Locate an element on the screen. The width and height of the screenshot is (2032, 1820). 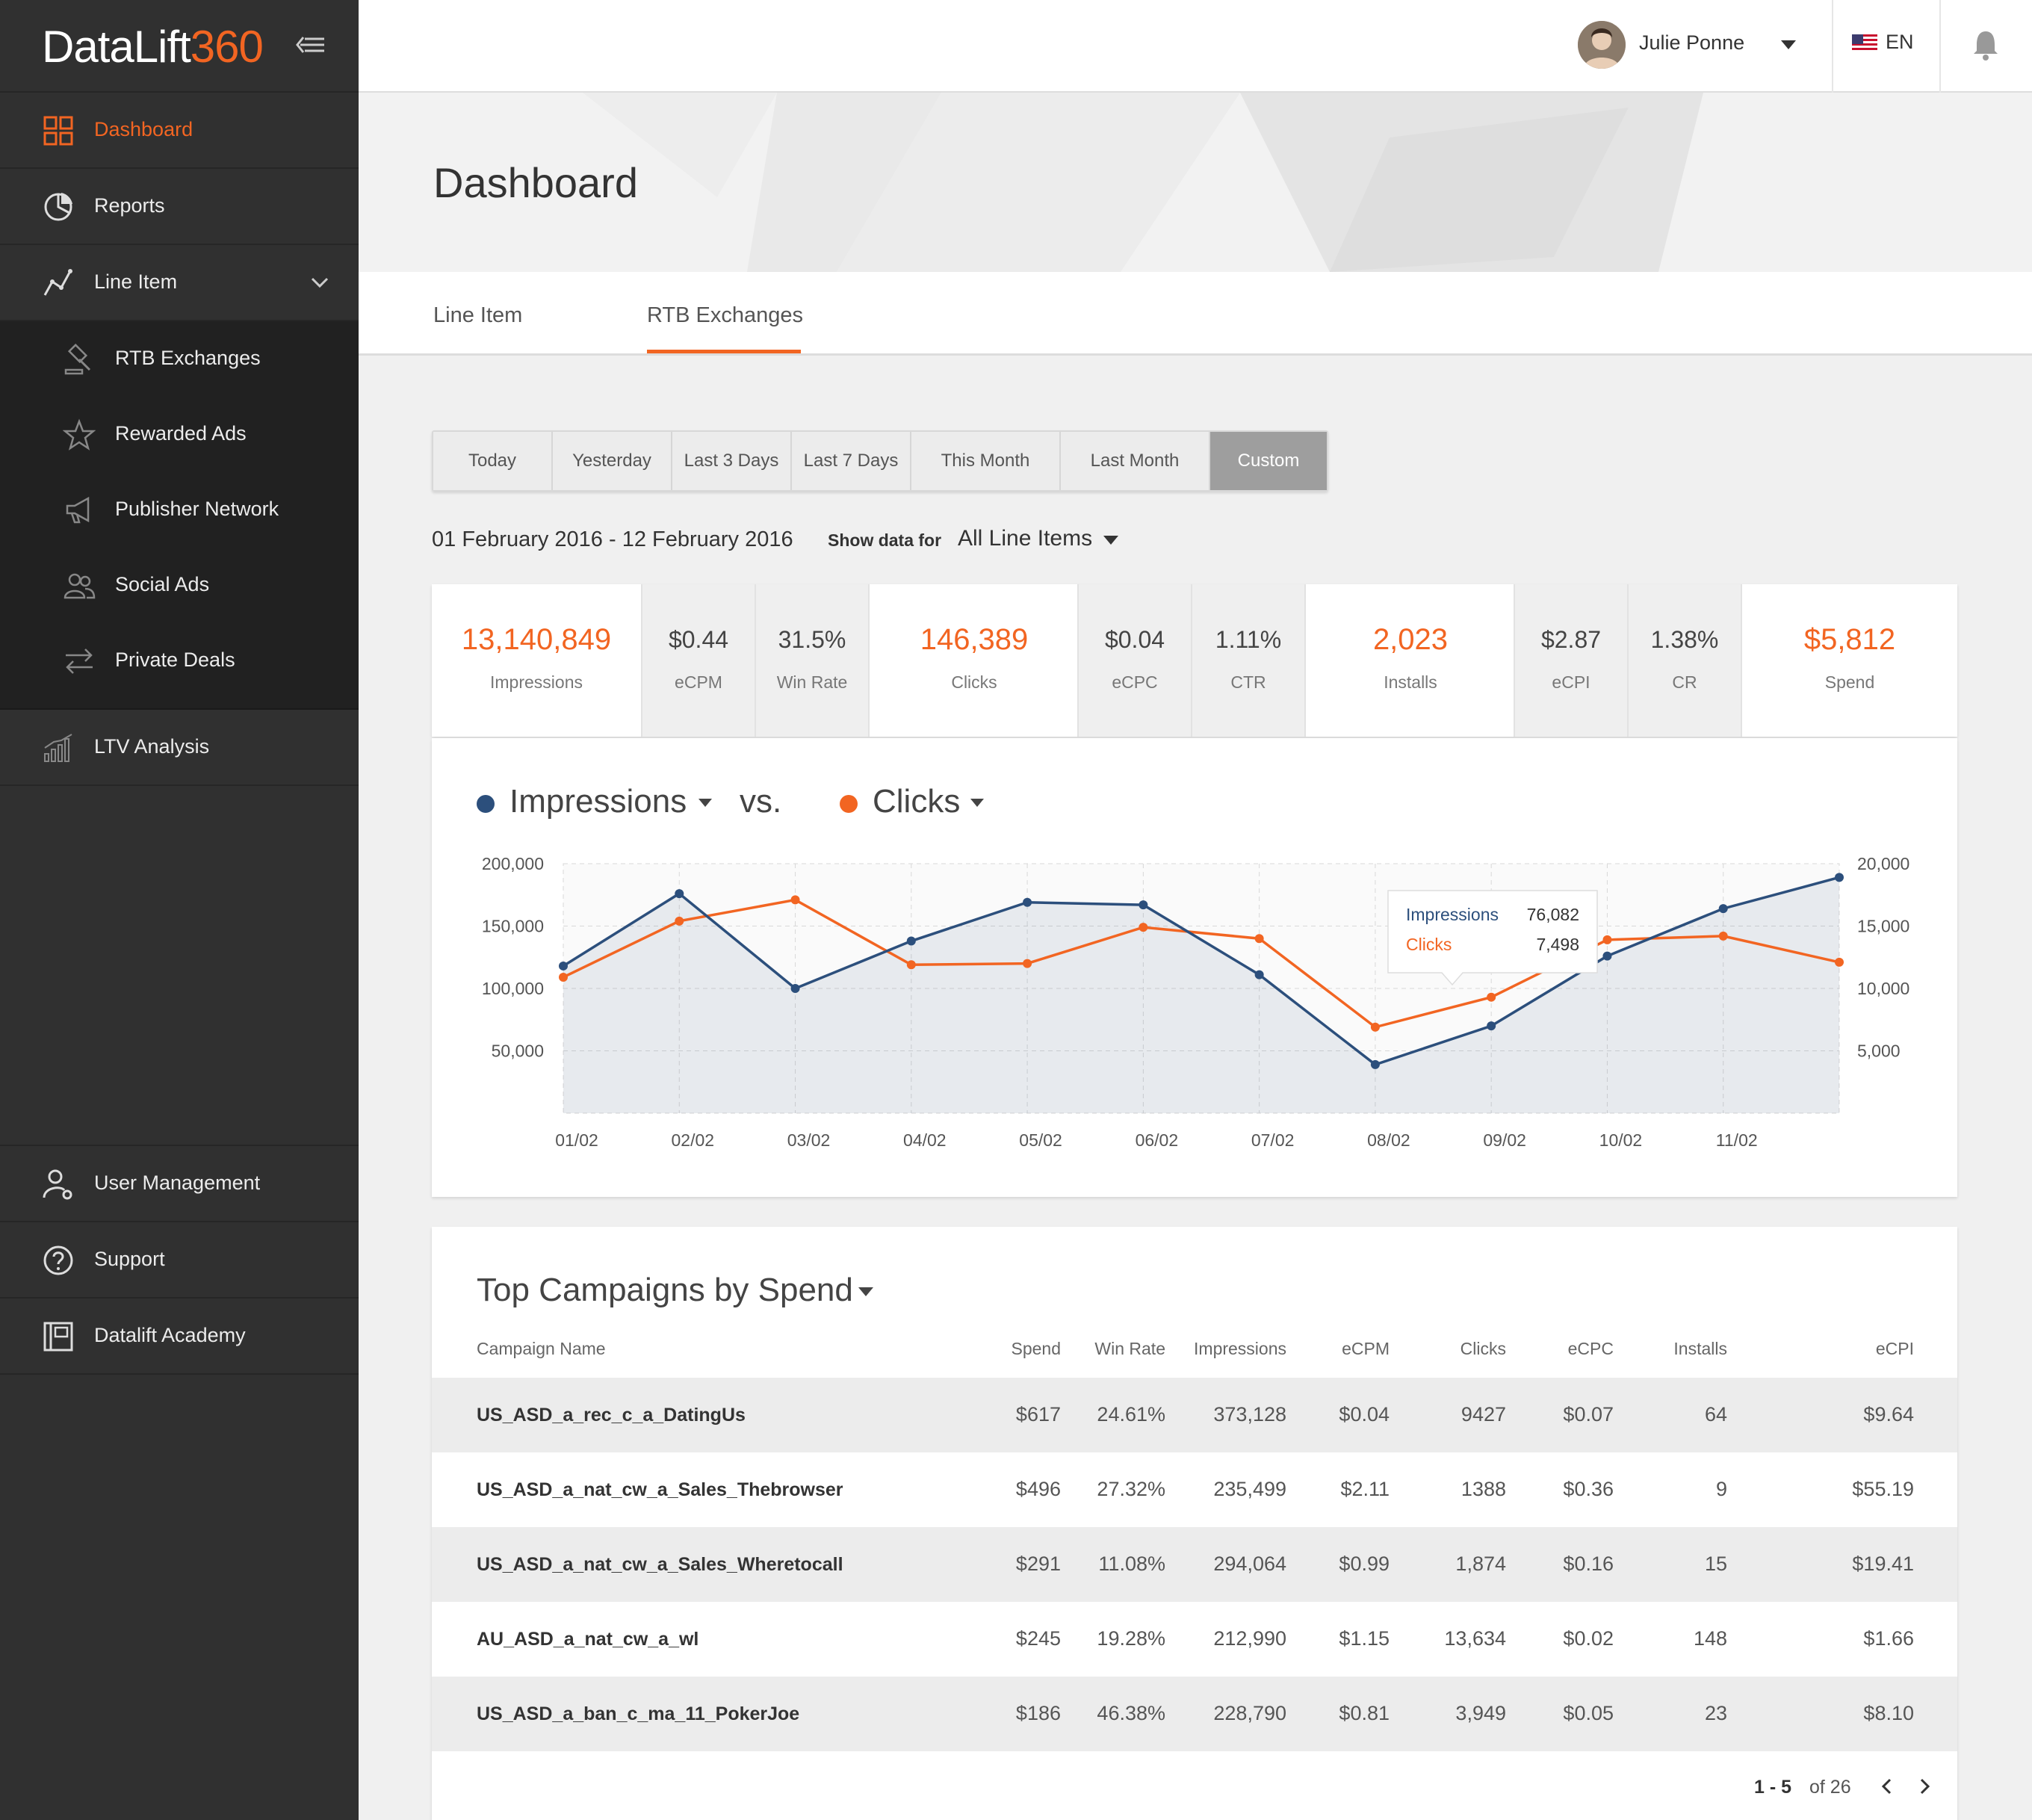
stat-label: eCPC is located at coordinates (1135, 682).